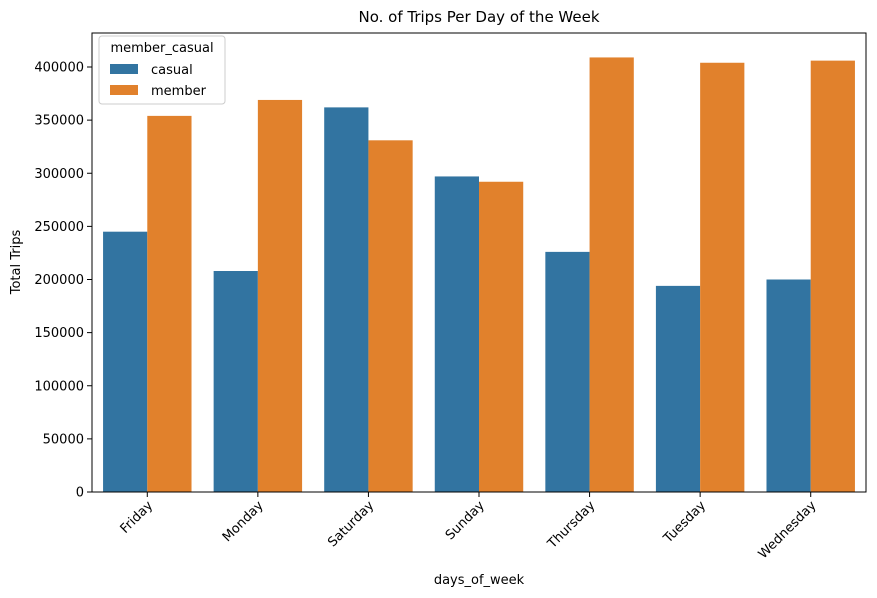 The image size is (877, 598). I want to click on y-tick-label: 250000, so click(59, 227).